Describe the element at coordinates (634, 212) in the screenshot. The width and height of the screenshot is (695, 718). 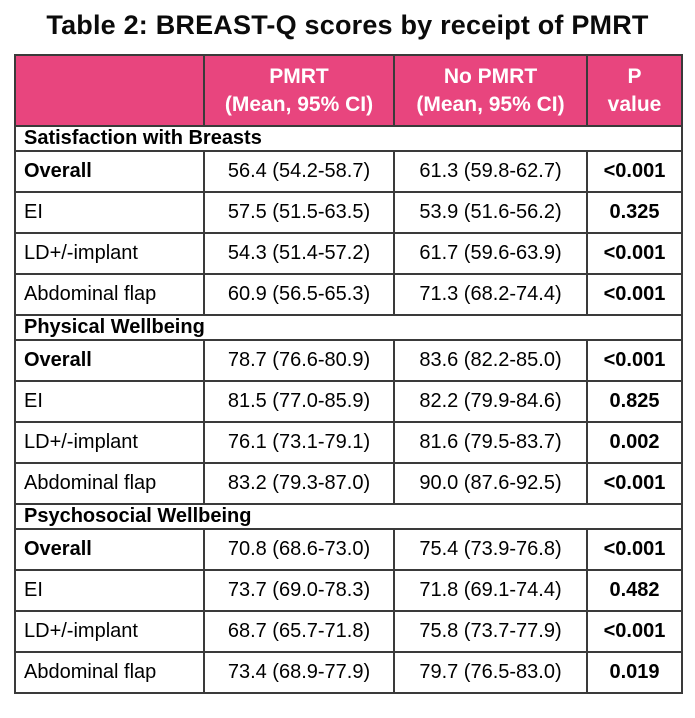
I see `p-value: 0.325` at that location.